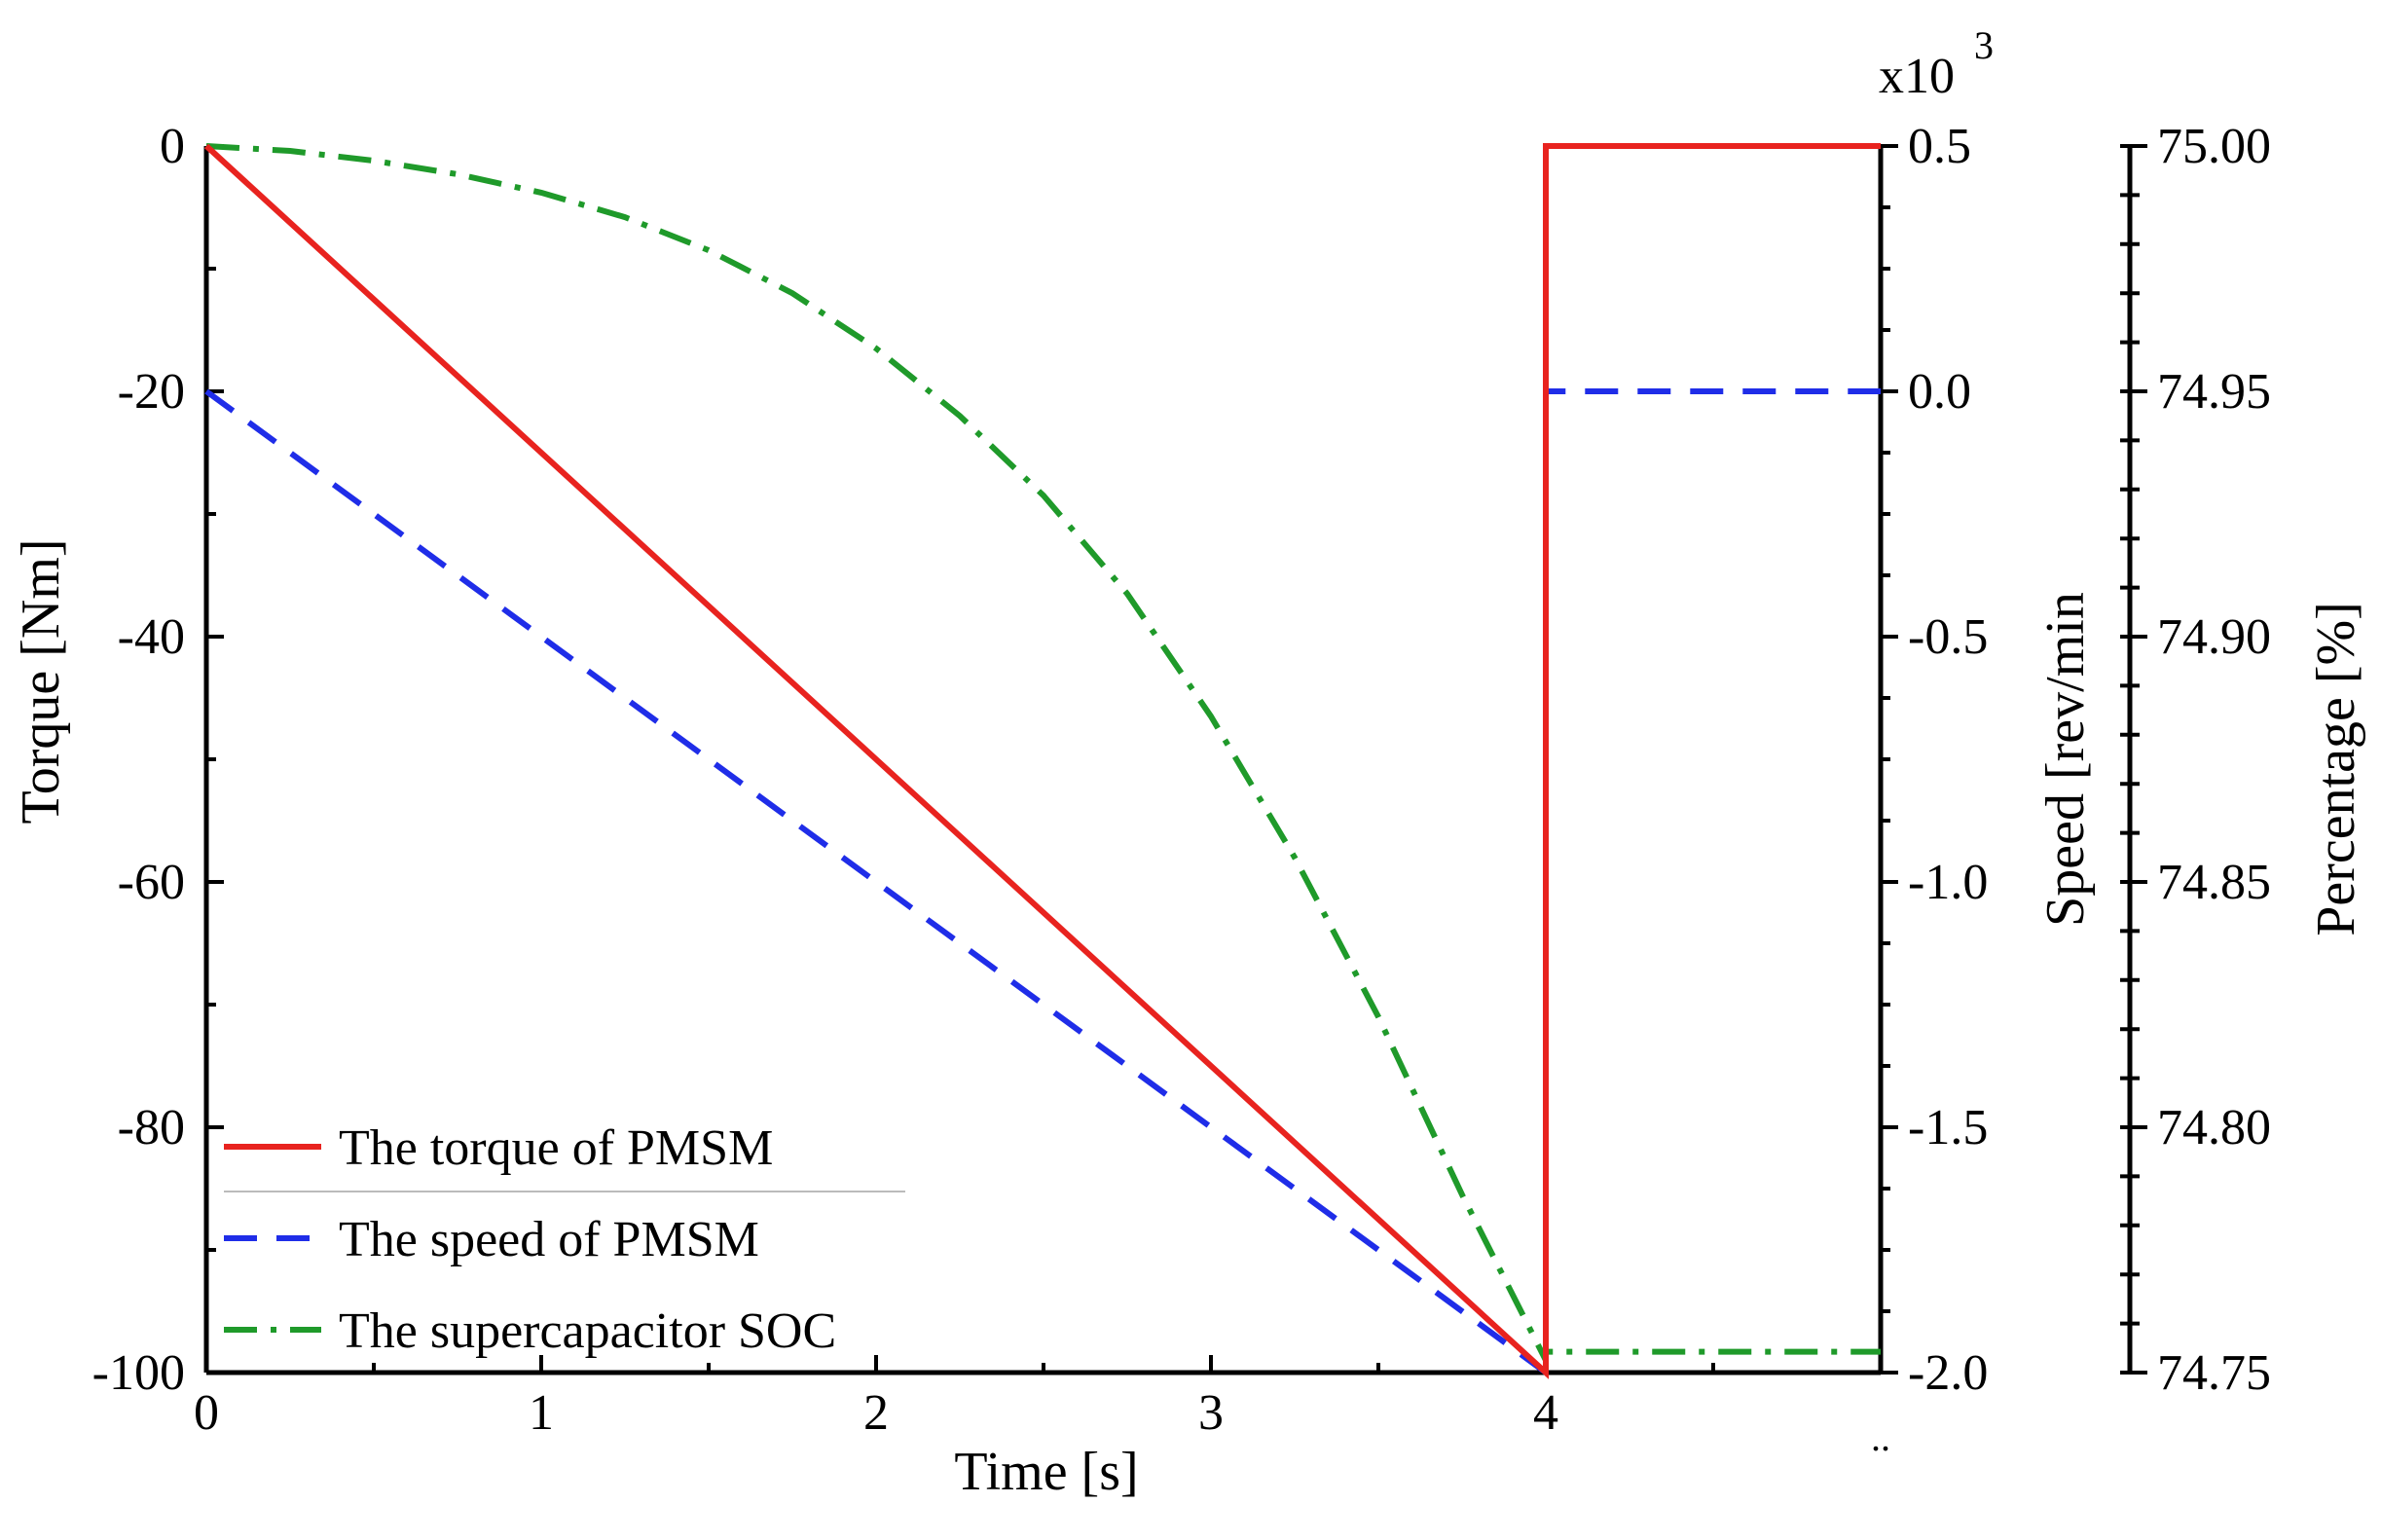 The height and width of the screenshot is (1540, 2381). What do you see at coordinates (549, 1240) in the screenshot?
I see `legend-label-1: The speed of PMSM` at bounding box center [549, 1240].